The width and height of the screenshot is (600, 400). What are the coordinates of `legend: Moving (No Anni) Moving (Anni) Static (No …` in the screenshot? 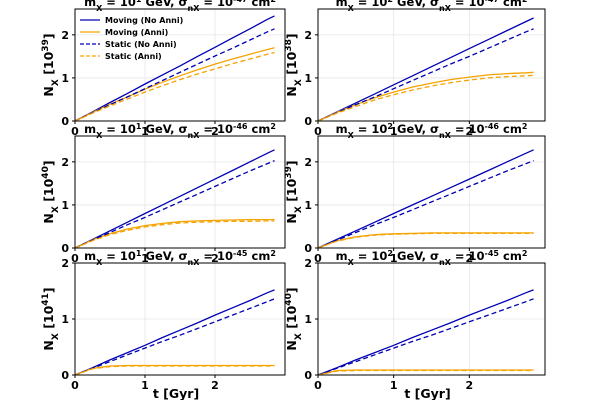 It's located at (131, 38).